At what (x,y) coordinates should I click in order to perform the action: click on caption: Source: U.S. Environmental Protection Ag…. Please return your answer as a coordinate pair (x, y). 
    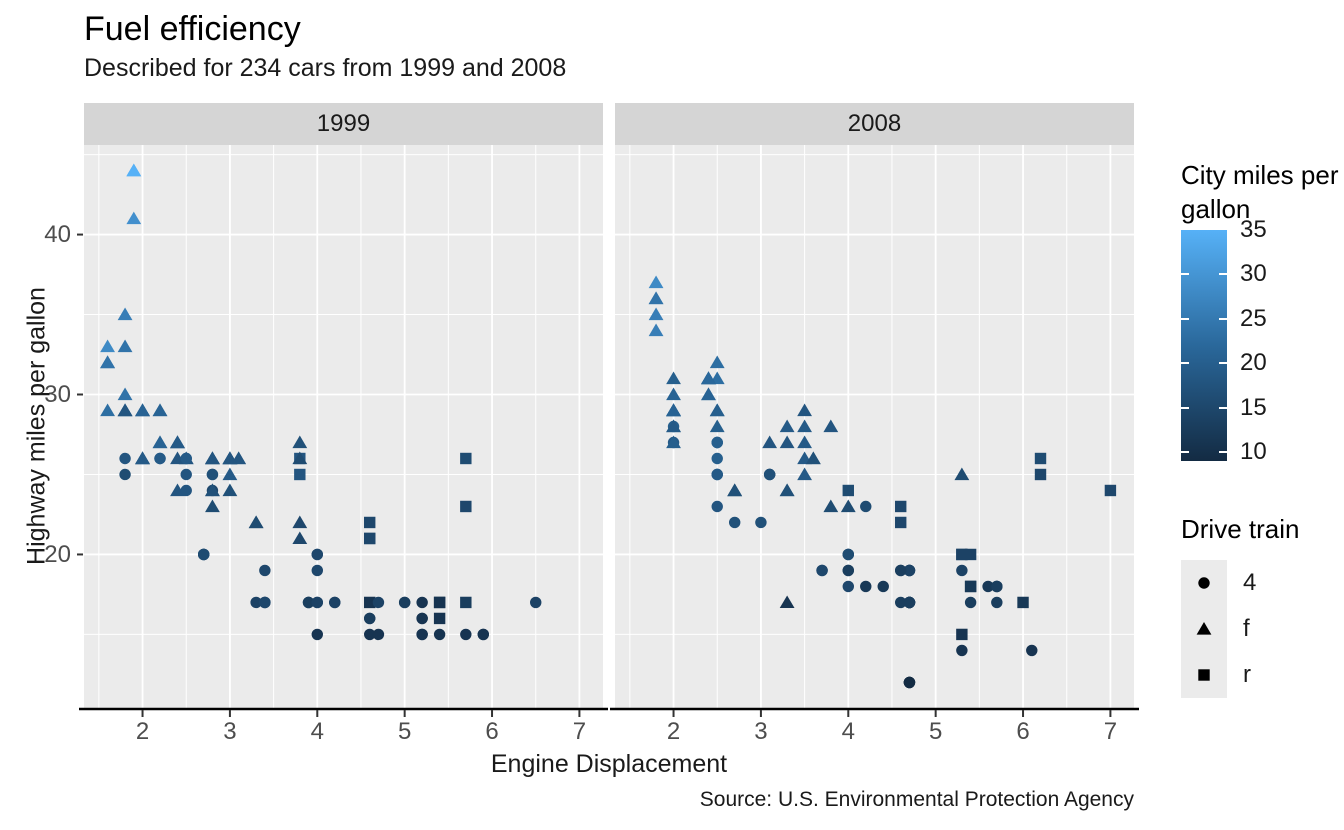
    Looking at the image, I should click on (916, 799).